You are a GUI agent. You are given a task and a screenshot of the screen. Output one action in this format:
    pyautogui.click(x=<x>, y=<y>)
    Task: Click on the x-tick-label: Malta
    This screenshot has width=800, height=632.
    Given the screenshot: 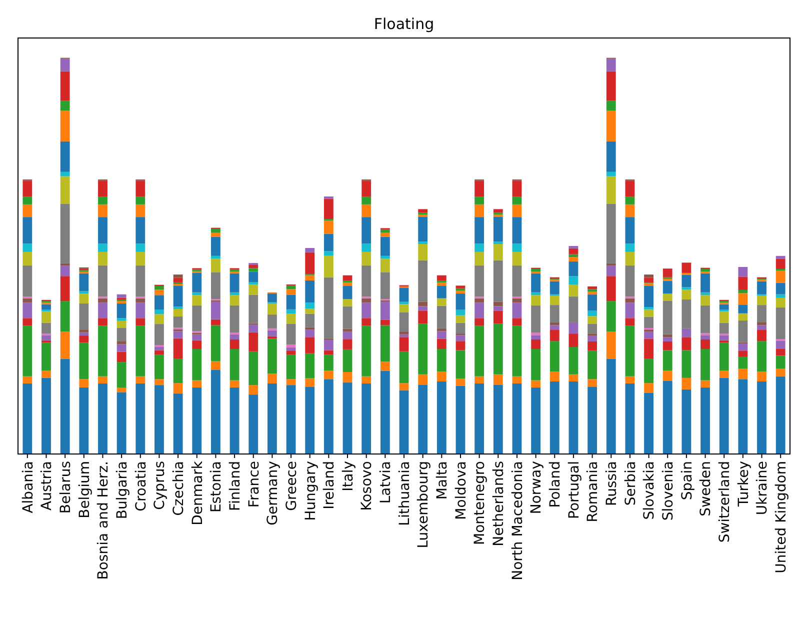 What is the action you would take?
    pyautogui.click(x=442, y=480)
    